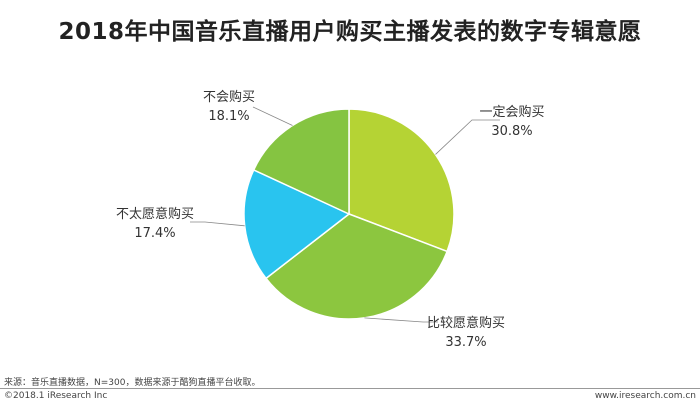 The image size is (700, 403). I want to click on footer-divider, so click(350, 388).